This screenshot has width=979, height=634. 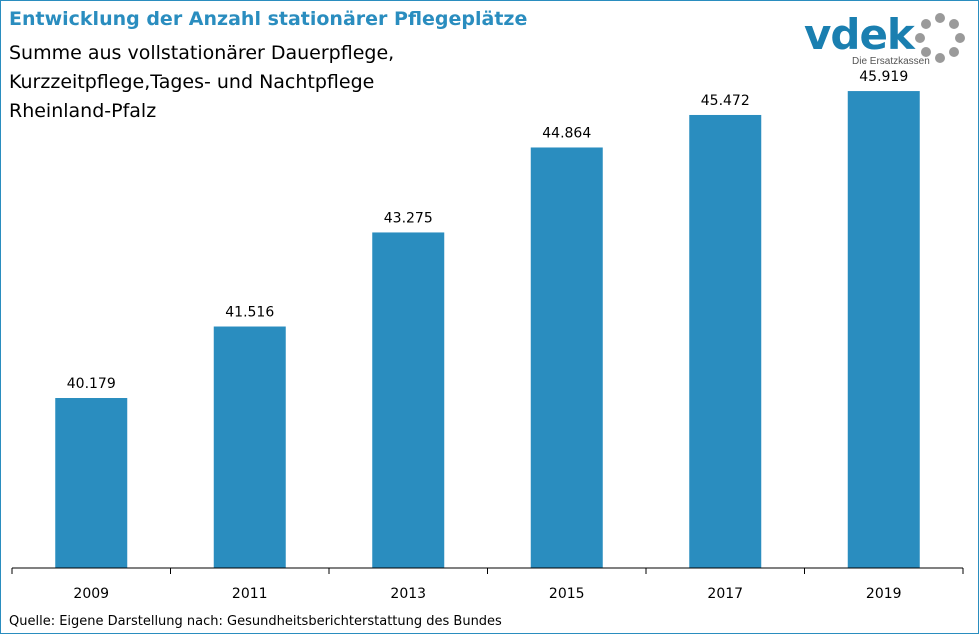 What do you see at coordinates (202, 53) in the screenshot?
I see `subtitle-line-1: Summe aus vollstationärer Dauerpflege,` at bounding box center [202, 53].